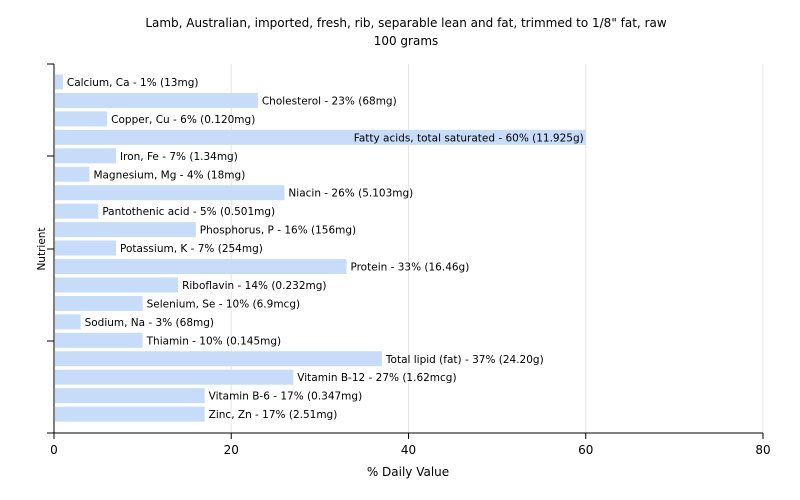  Describe the element at coordinates (99, 303) in the screenshot. I see `bar-selenium-se` at that location.